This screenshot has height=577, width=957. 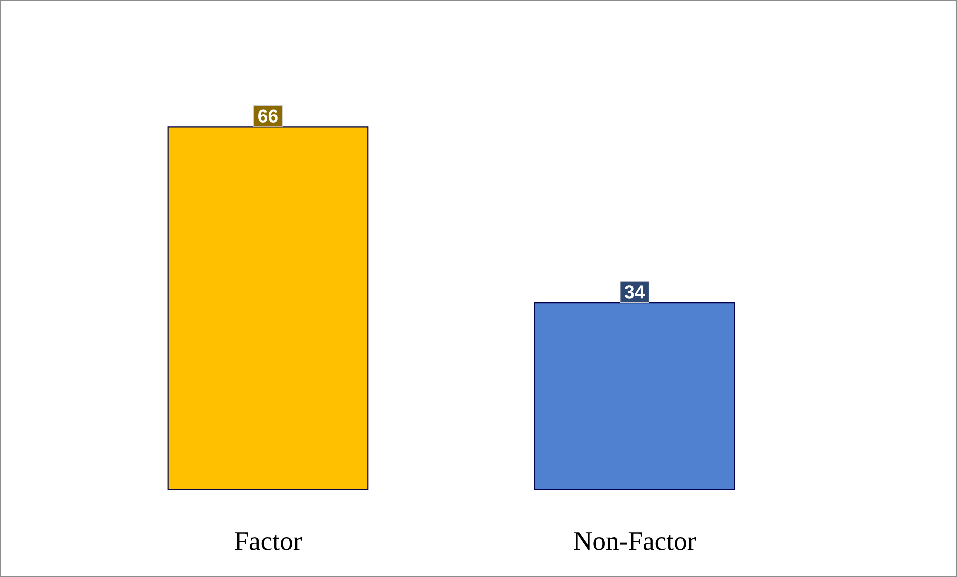 I want to click on data-label: 66, so click(x=268, y=116).